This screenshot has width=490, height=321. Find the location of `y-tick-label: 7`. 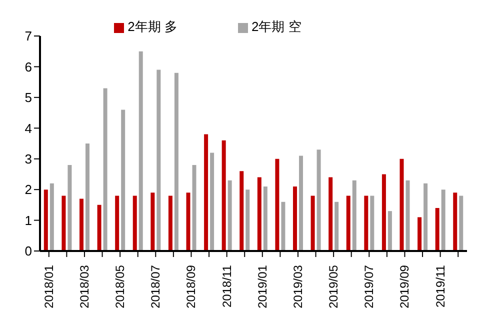

y-tick-label: 7 is located at coordinates (28, 36).